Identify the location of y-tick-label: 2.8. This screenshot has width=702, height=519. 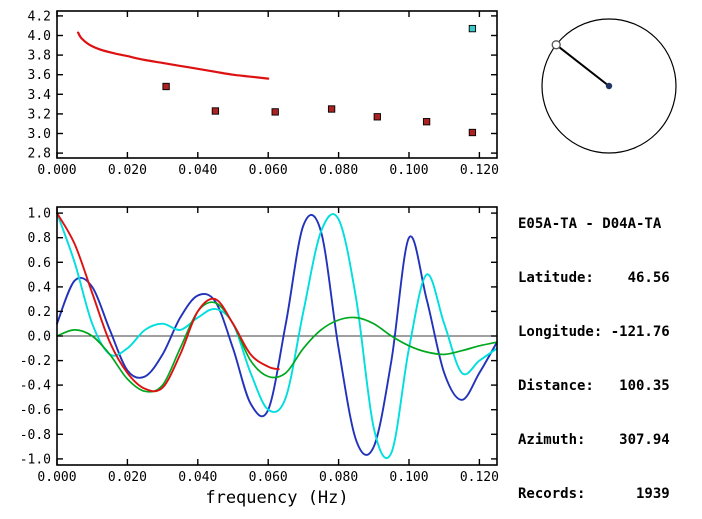
(39, 154).